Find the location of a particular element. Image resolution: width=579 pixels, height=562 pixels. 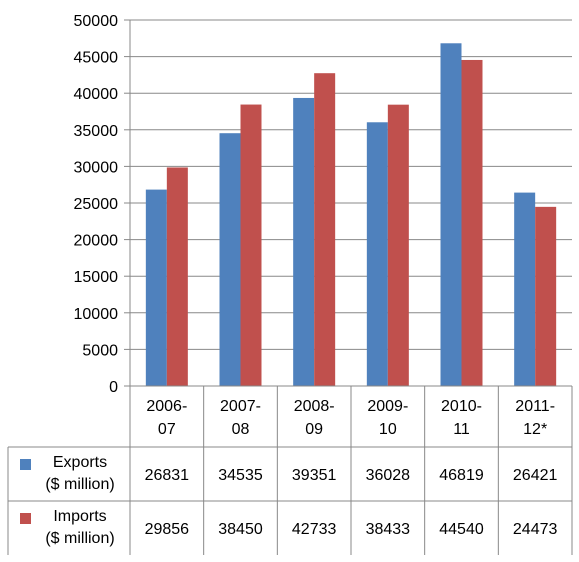

table-cell-value: 26831 is located at coordinates (167, 475).